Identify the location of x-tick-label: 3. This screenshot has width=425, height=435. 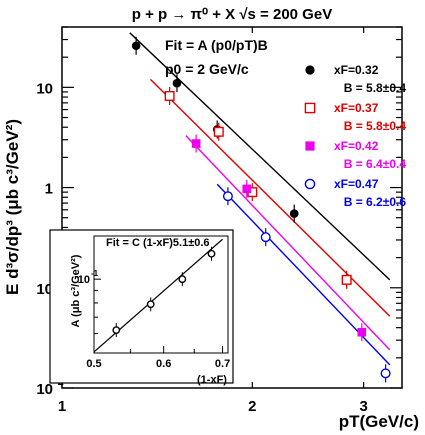
(363, 406).